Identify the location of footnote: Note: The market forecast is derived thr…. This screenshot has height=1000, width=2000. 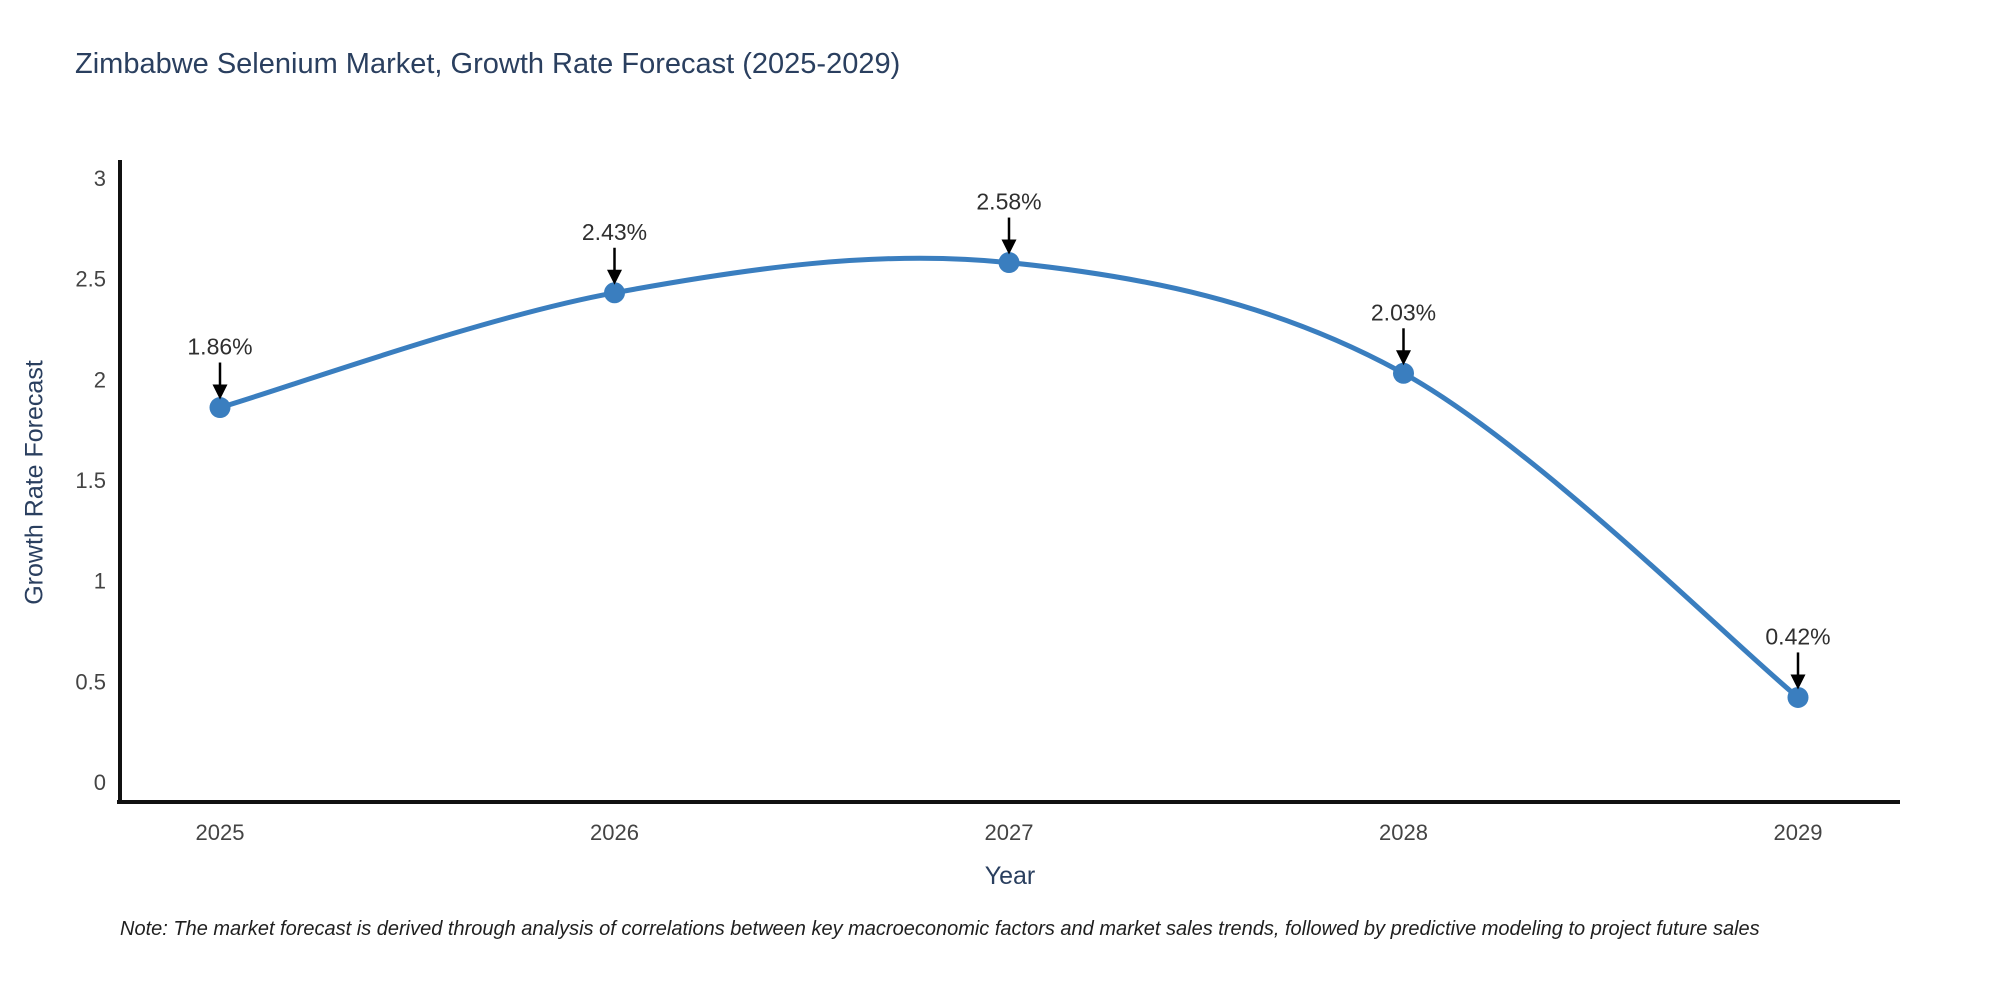
(940, 929).